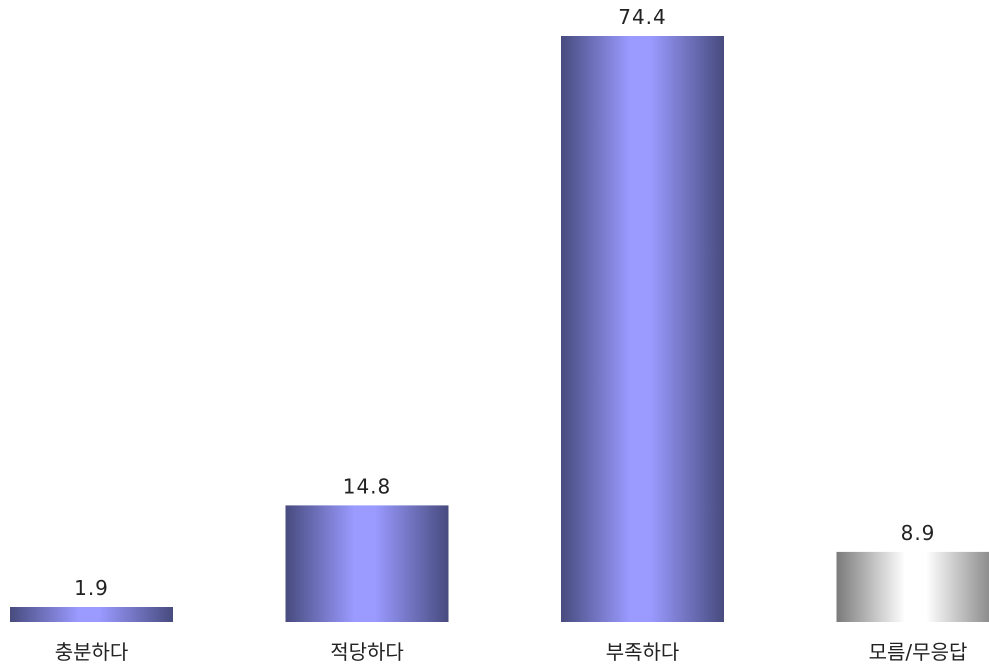 Image resolution: width=989 pixels, height=667 pixels. What do you see at coordinates (918, 533) in the screenshot?
I see `value-label-4: 8.9` at bounding box center [918, 533].